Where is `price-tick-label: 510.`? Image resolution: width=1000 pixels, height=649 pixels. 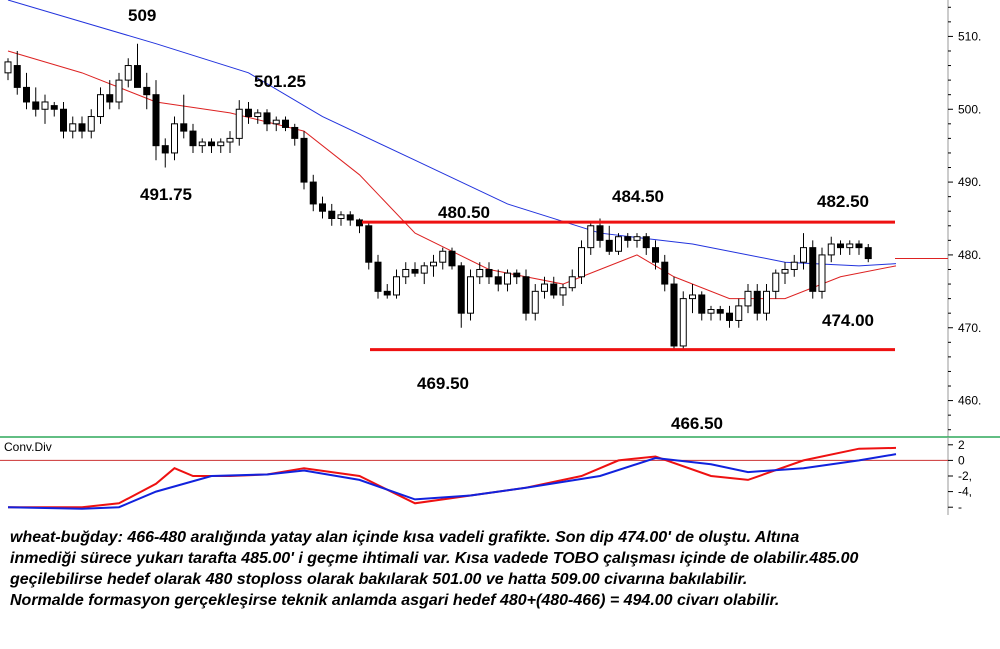
price-tick-label: 510. is located at coordinates (969, 36).